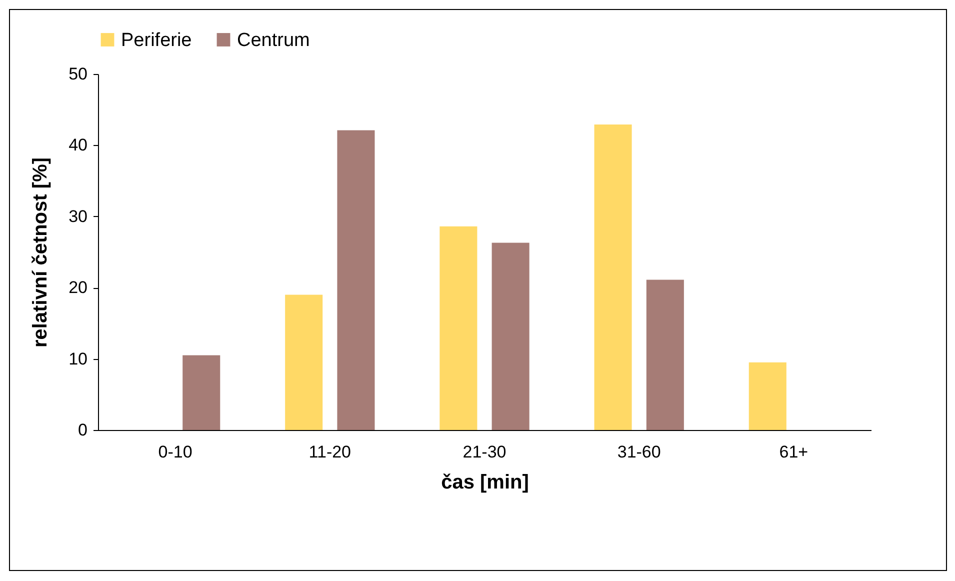  I want to click on y-tick-label: 40, so click(78, 145).